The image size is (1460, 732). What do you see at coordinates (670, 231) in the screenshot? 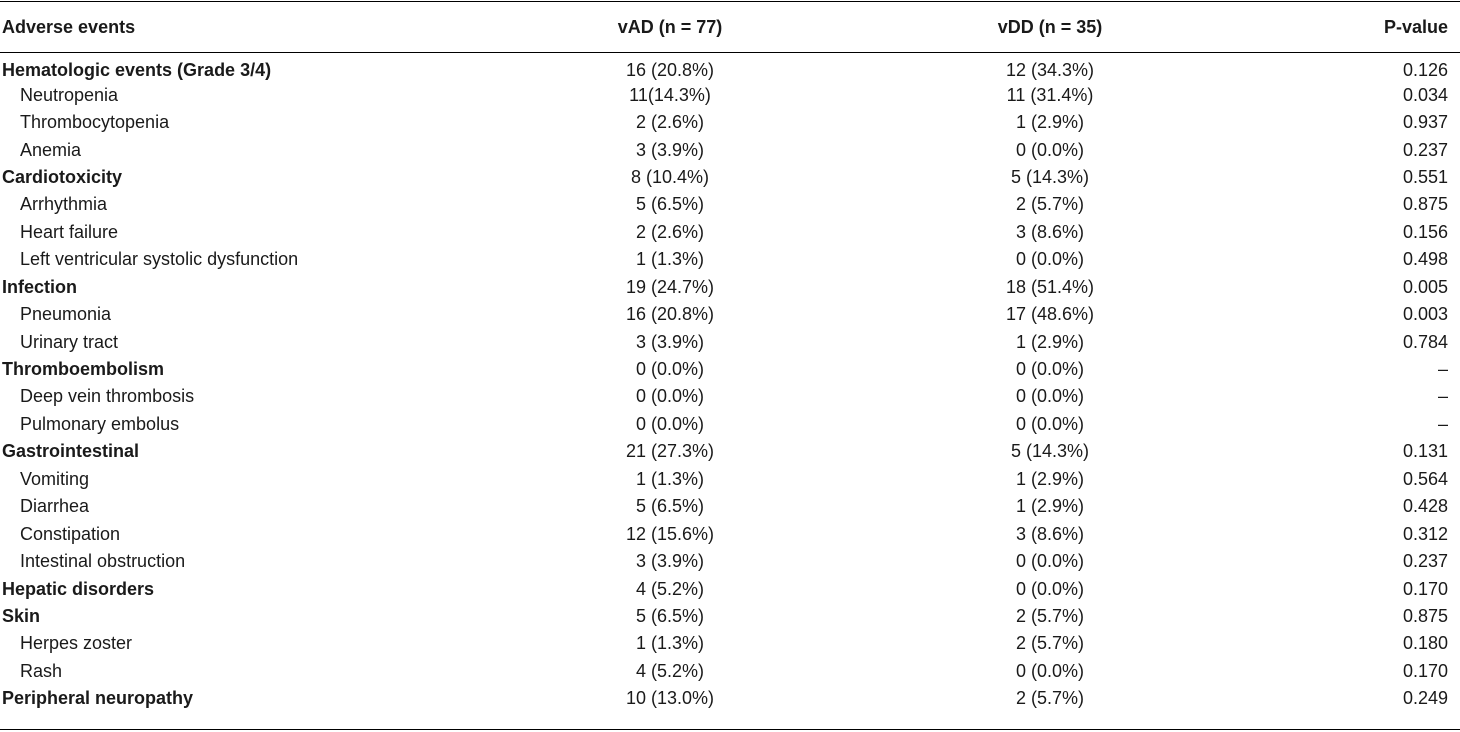
I see `vad-value: 2 (2.6%)` at bounding box center [670, 231].